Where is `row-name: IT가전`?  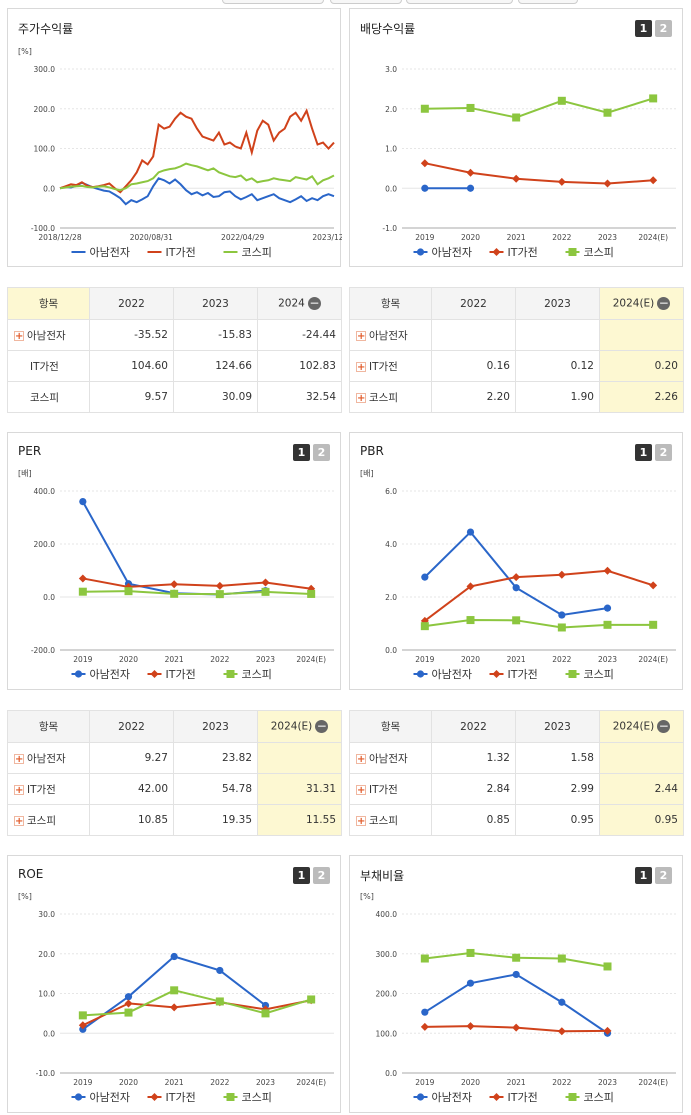
row-name: IT가전 is located at coordinates (48, 366).